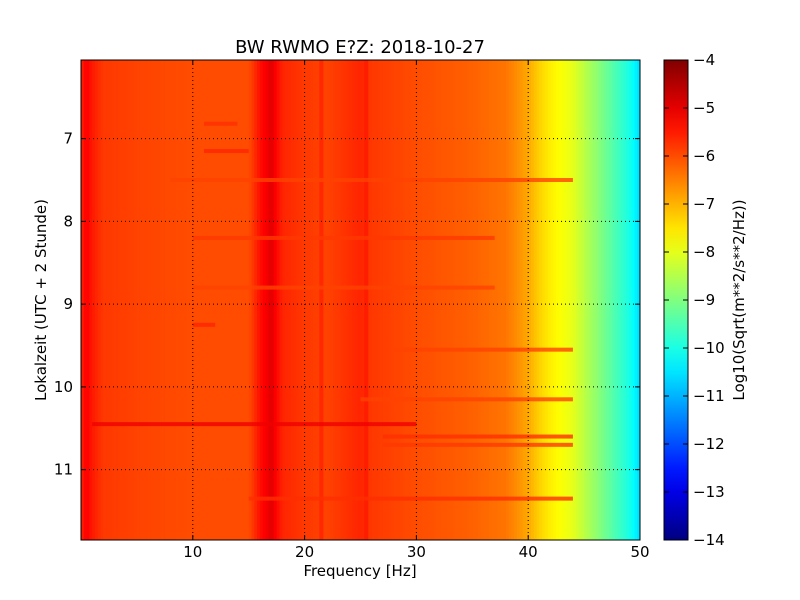 The image size is (800, 600). I want to click on x-tick-label: 30, so click(416, 552).